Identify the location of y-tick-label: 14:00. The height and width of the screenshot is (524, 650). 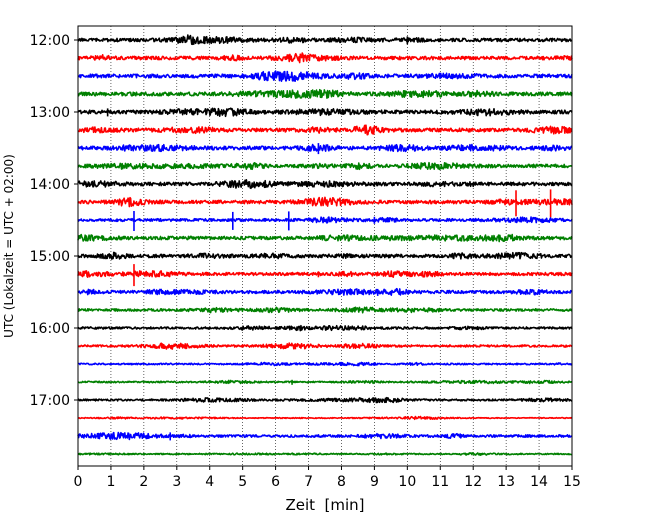
(50, 185).